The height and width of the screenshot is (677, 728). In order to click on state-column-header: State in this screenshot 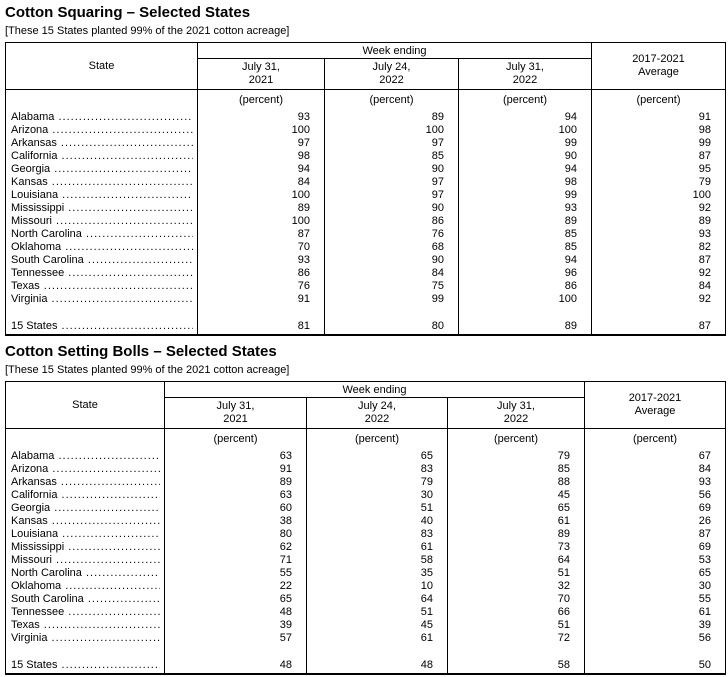, I will do `click(101, 66)`.